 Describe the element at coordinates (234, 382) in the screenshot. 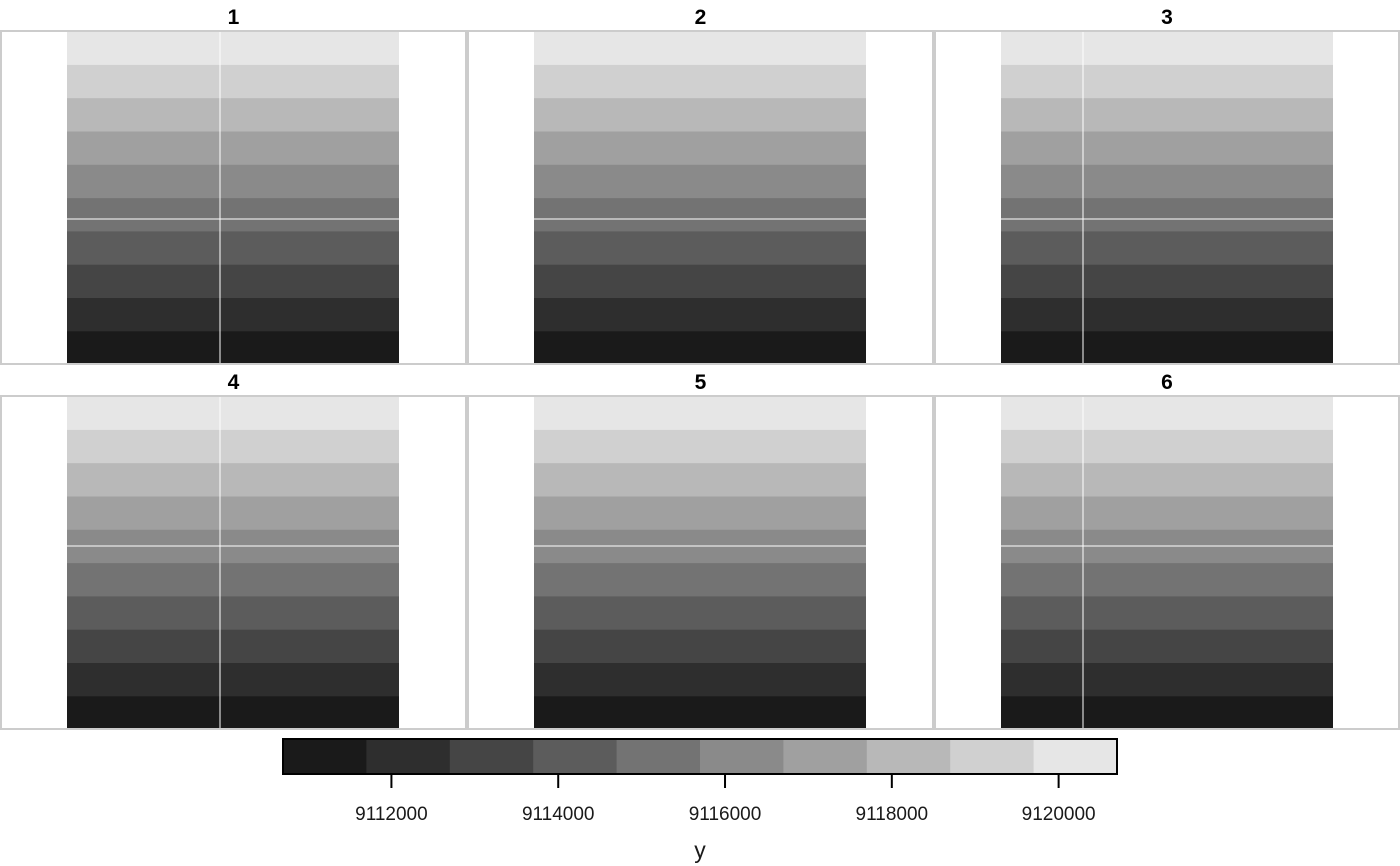

I see `facet-title: 4` at that location.